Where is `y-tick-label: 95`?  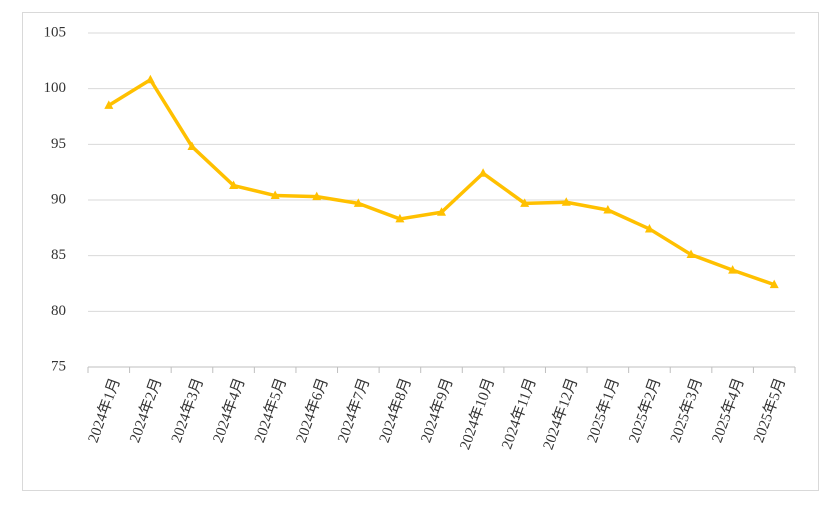 y-tick-label: 95 is located at coordinates (58, 144).